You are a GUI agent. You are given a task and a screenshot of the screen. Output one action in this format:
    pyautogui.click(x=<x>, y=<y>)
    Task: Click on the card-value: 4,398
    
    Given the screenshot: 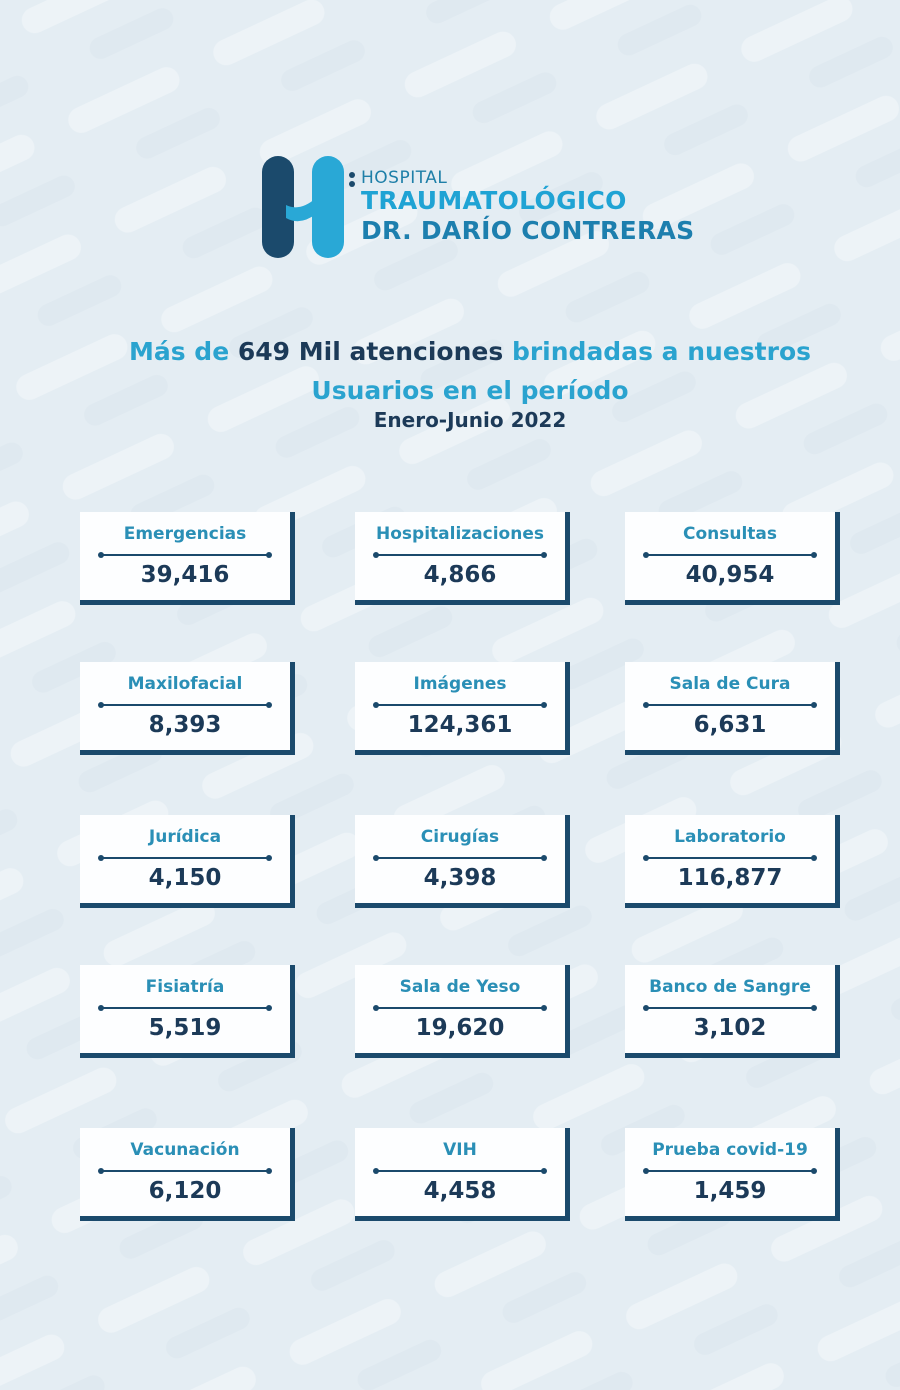 What is the action you would take?
    pyautogui.click(x=460, y=878)
    